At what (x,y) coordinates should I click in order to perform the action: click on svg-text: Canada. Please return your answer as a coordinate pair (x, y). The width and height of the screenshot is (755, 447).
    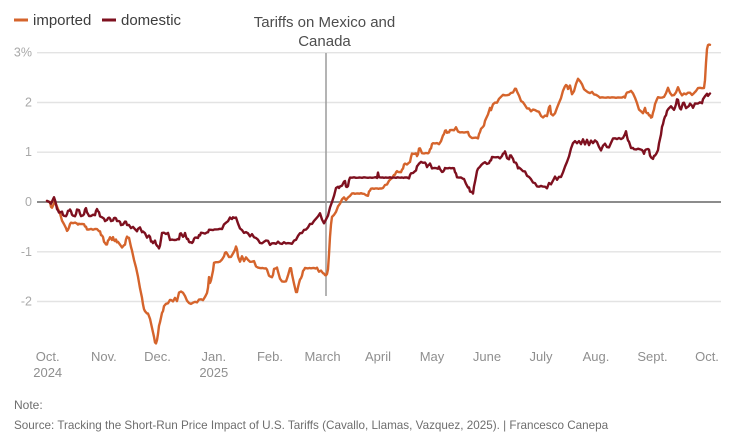
    Looking at the image, I should click on (324, 41).